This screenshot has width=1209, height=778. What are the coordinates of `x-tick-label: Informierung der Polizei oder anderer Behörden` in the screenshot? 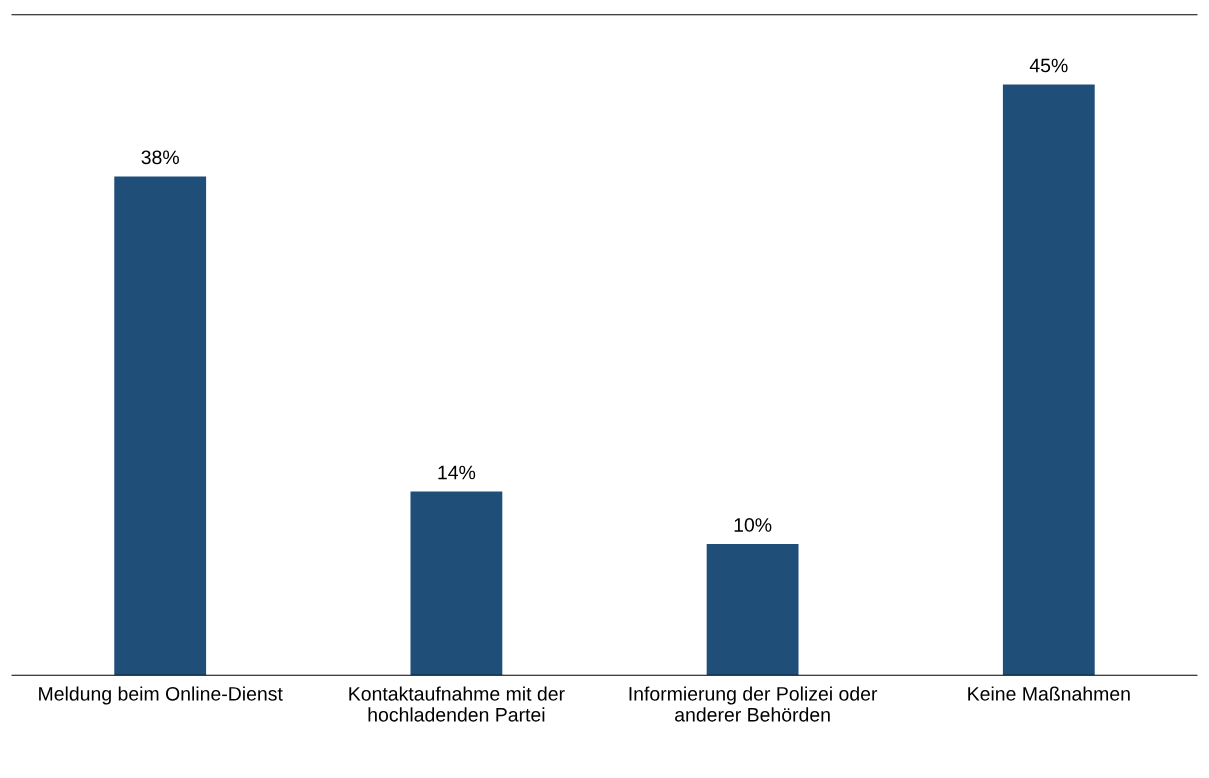 It's located at (753, 704).